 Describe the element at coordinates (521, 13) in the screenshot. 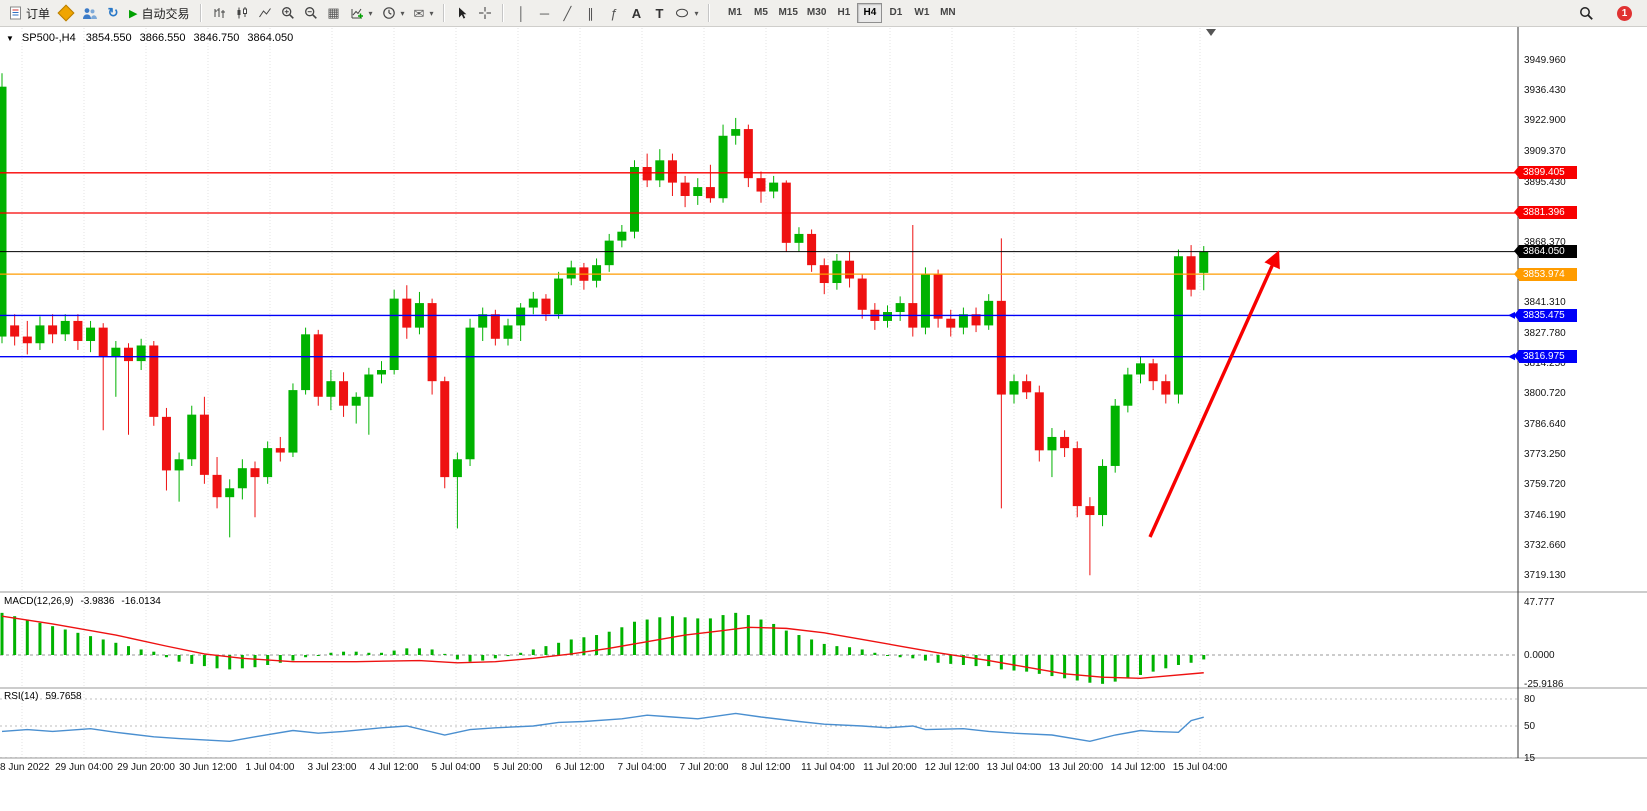

I see `vertical-line-button: │` at that location.